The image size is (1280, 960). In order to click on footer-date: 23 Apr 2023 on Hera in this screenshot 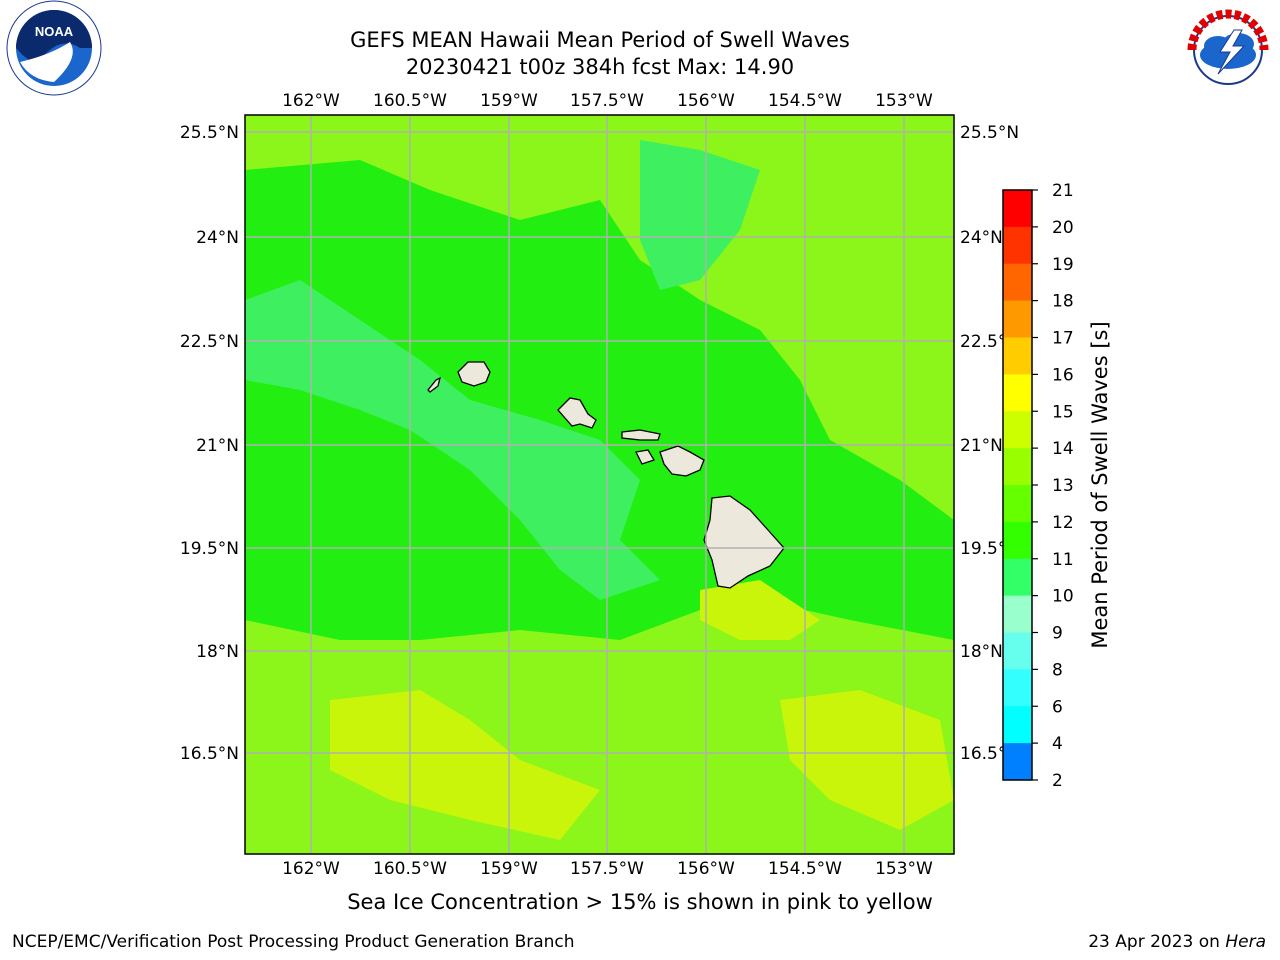, I will do `click(1177, 942)`.